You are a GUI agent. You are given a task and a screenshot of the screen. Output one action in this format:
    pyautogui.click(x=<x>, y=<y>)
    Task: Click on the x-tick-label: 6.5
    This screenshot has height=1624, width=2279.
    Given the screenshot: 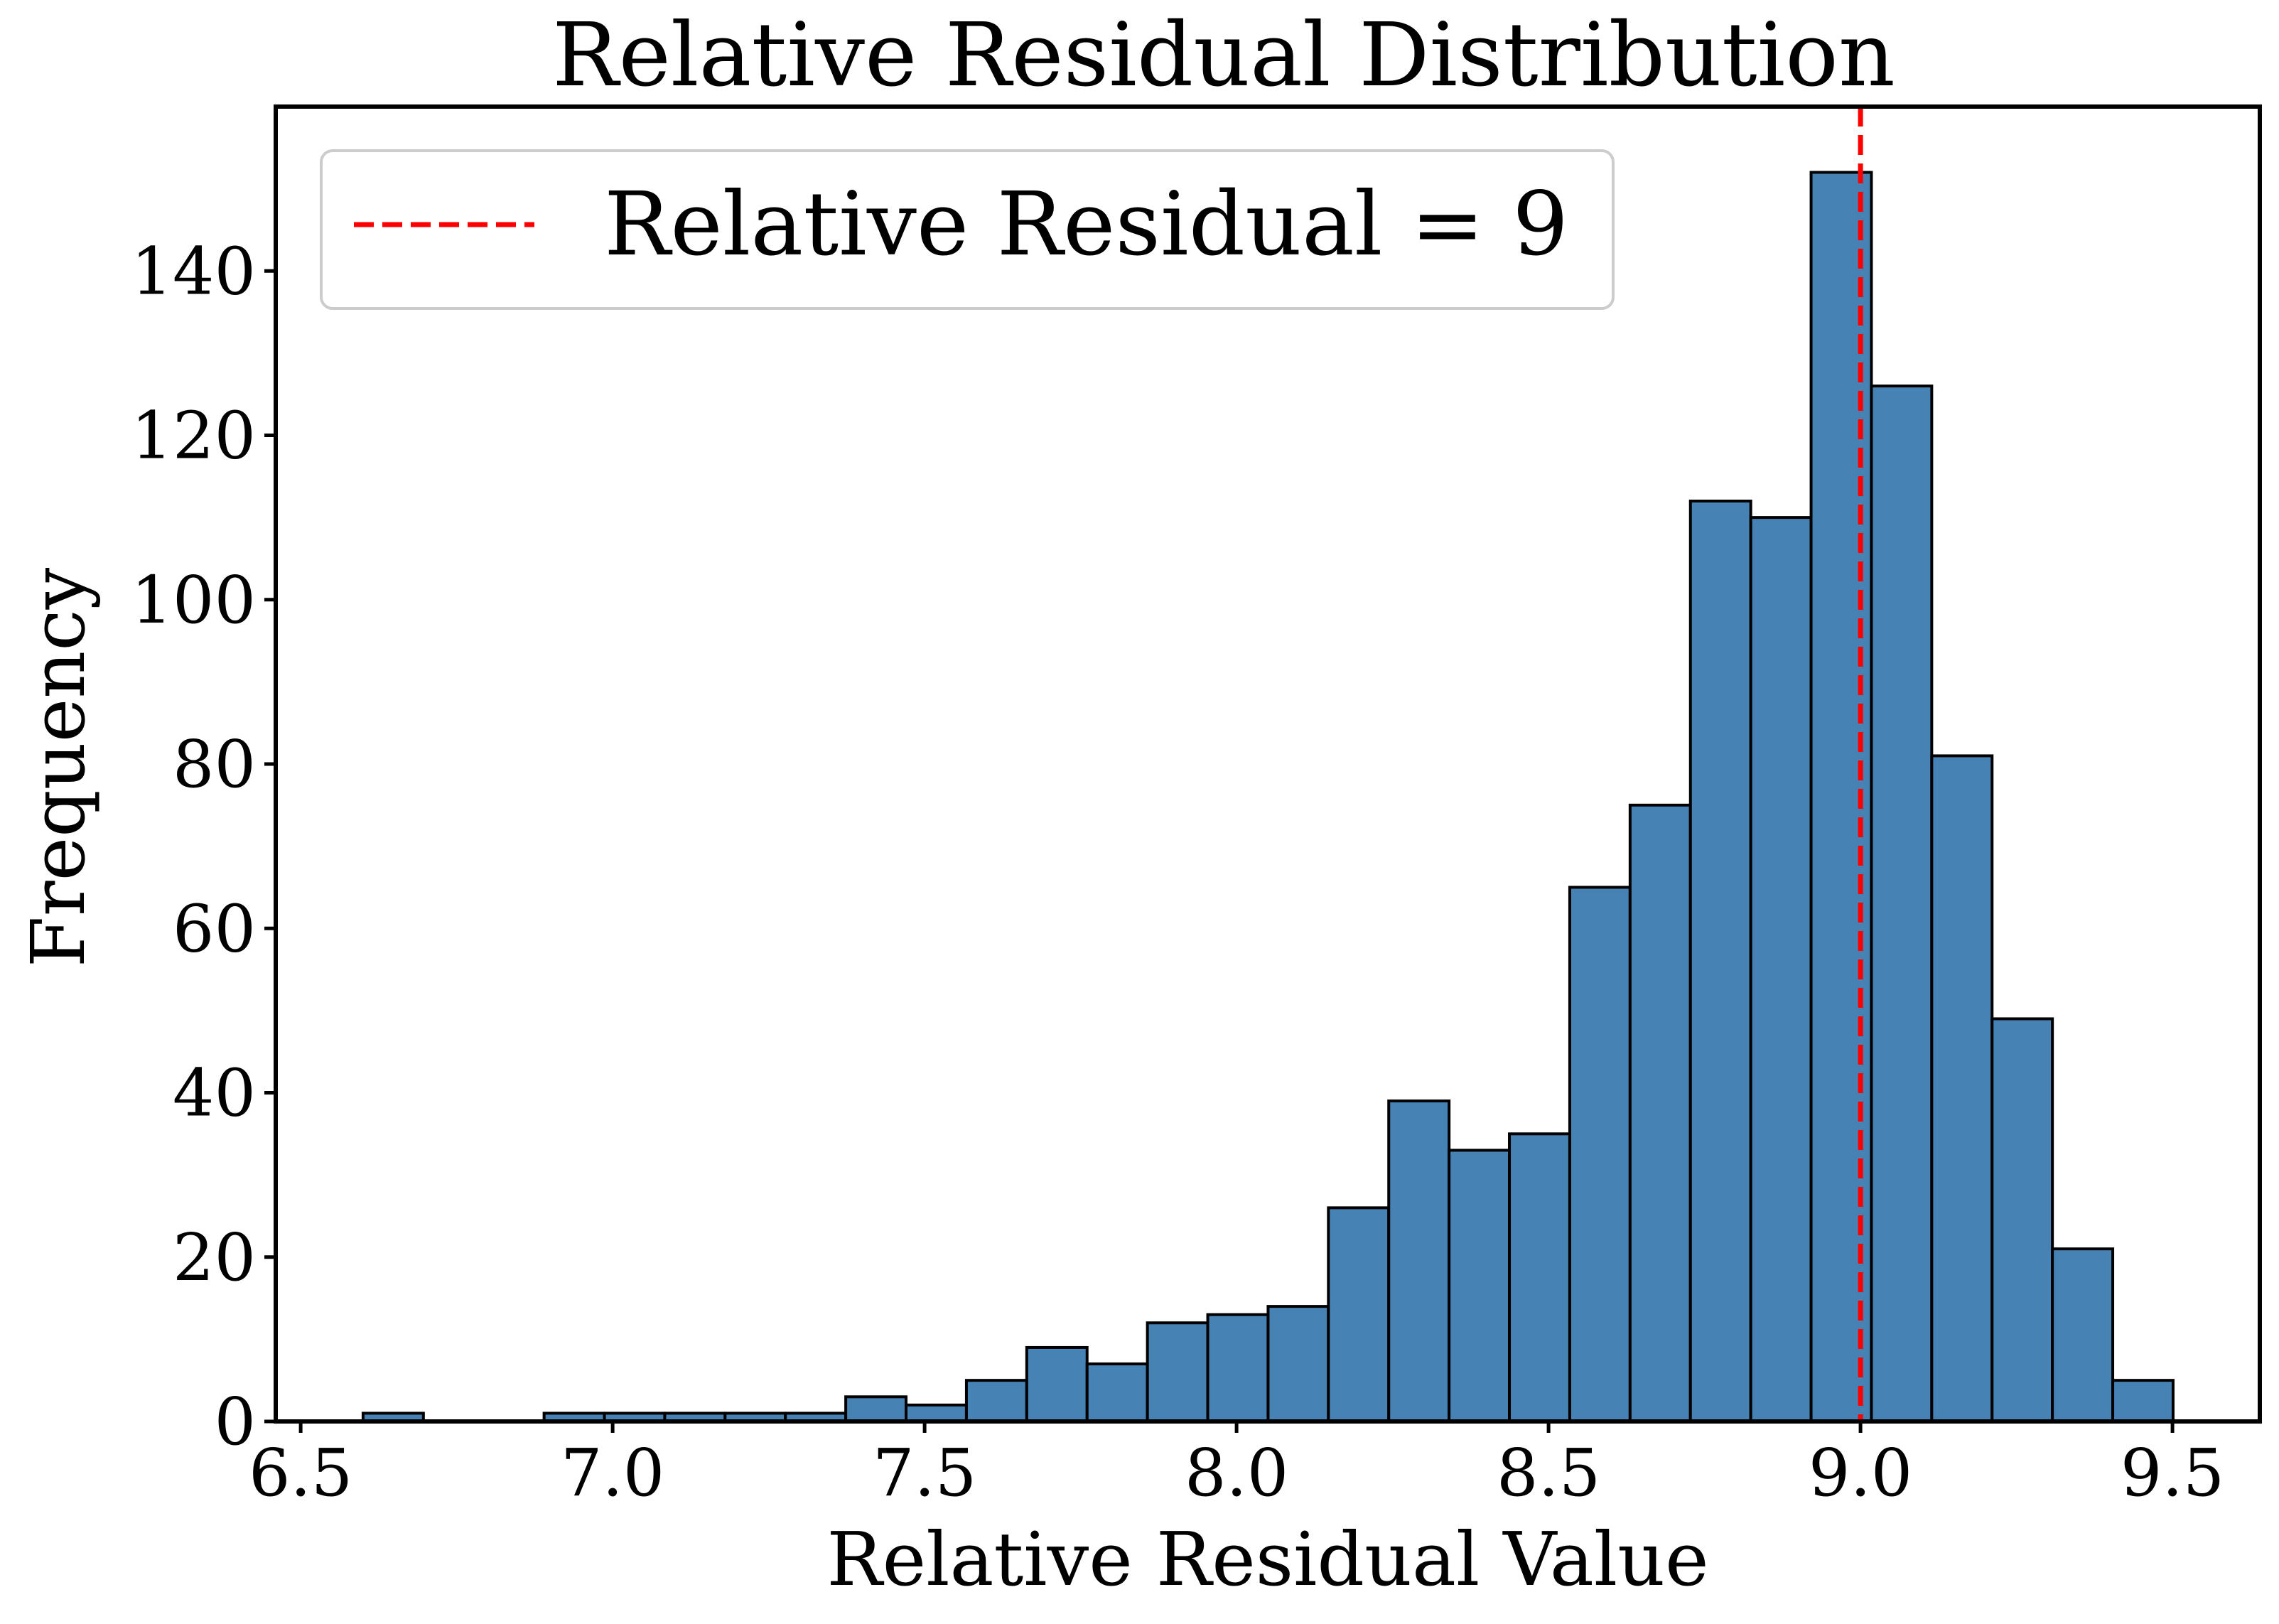 What is the action you would take?
    pyautogui.click(x=300, y=1473)
    